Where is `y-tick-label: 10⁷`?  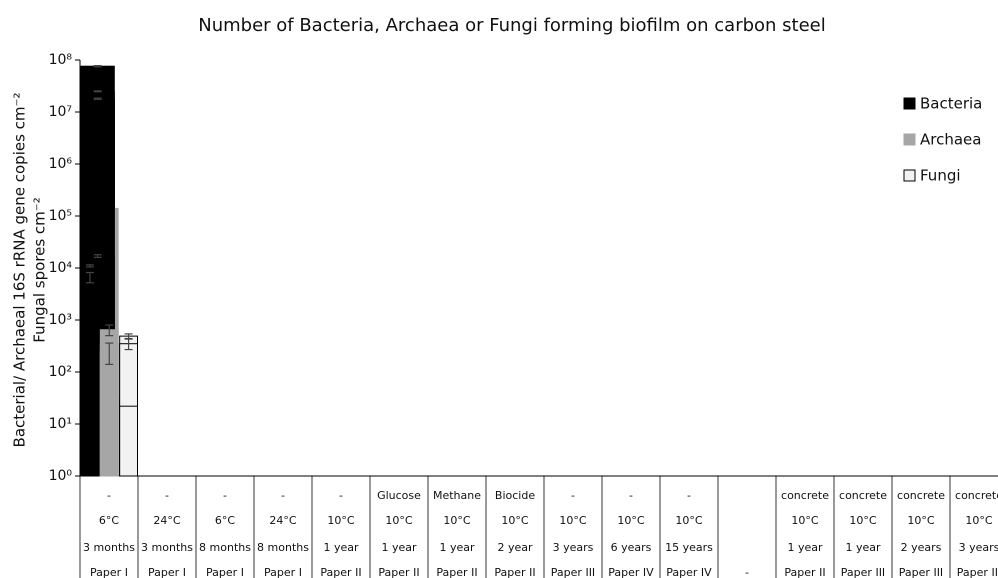 y-tick-label: 10⁷ is located at coordinates (60, 112).